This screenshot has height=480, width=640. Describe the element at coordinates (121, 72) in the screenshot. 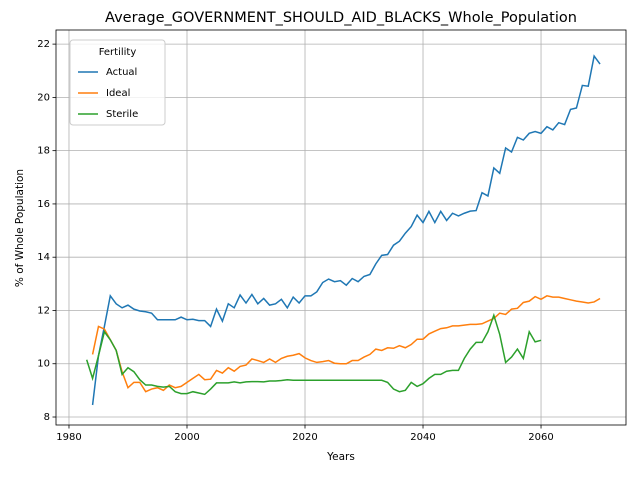

I see `legend-label: Actual` at that location.